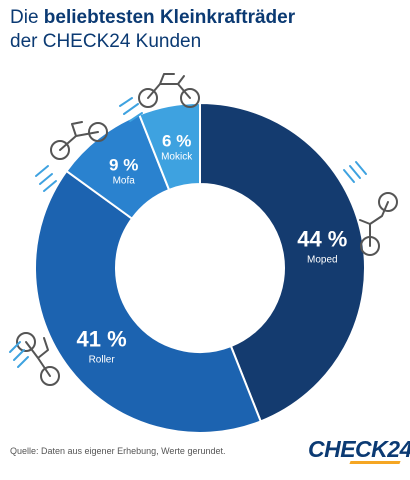 The width and height of the screenshot is (410, 480). I want to click on title-prefix: Die, so click(27, 17).